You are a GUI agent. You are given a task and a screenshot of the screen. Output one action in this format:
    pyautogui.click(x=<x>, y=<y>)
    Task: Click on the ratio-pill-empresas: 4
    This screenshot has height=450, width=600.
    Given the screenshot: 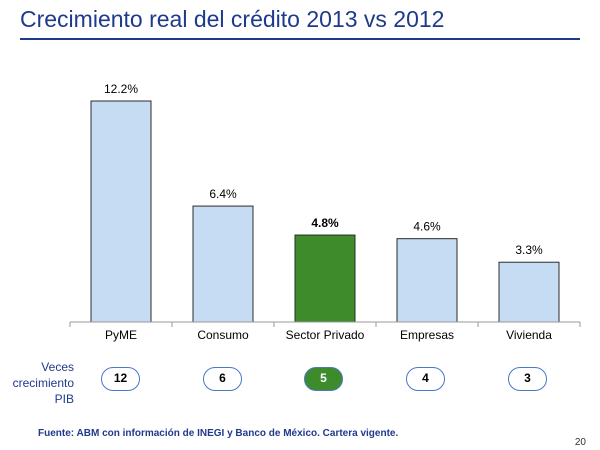 What is the action you would take?
    pyautogui.click(x=425, y=379)
    